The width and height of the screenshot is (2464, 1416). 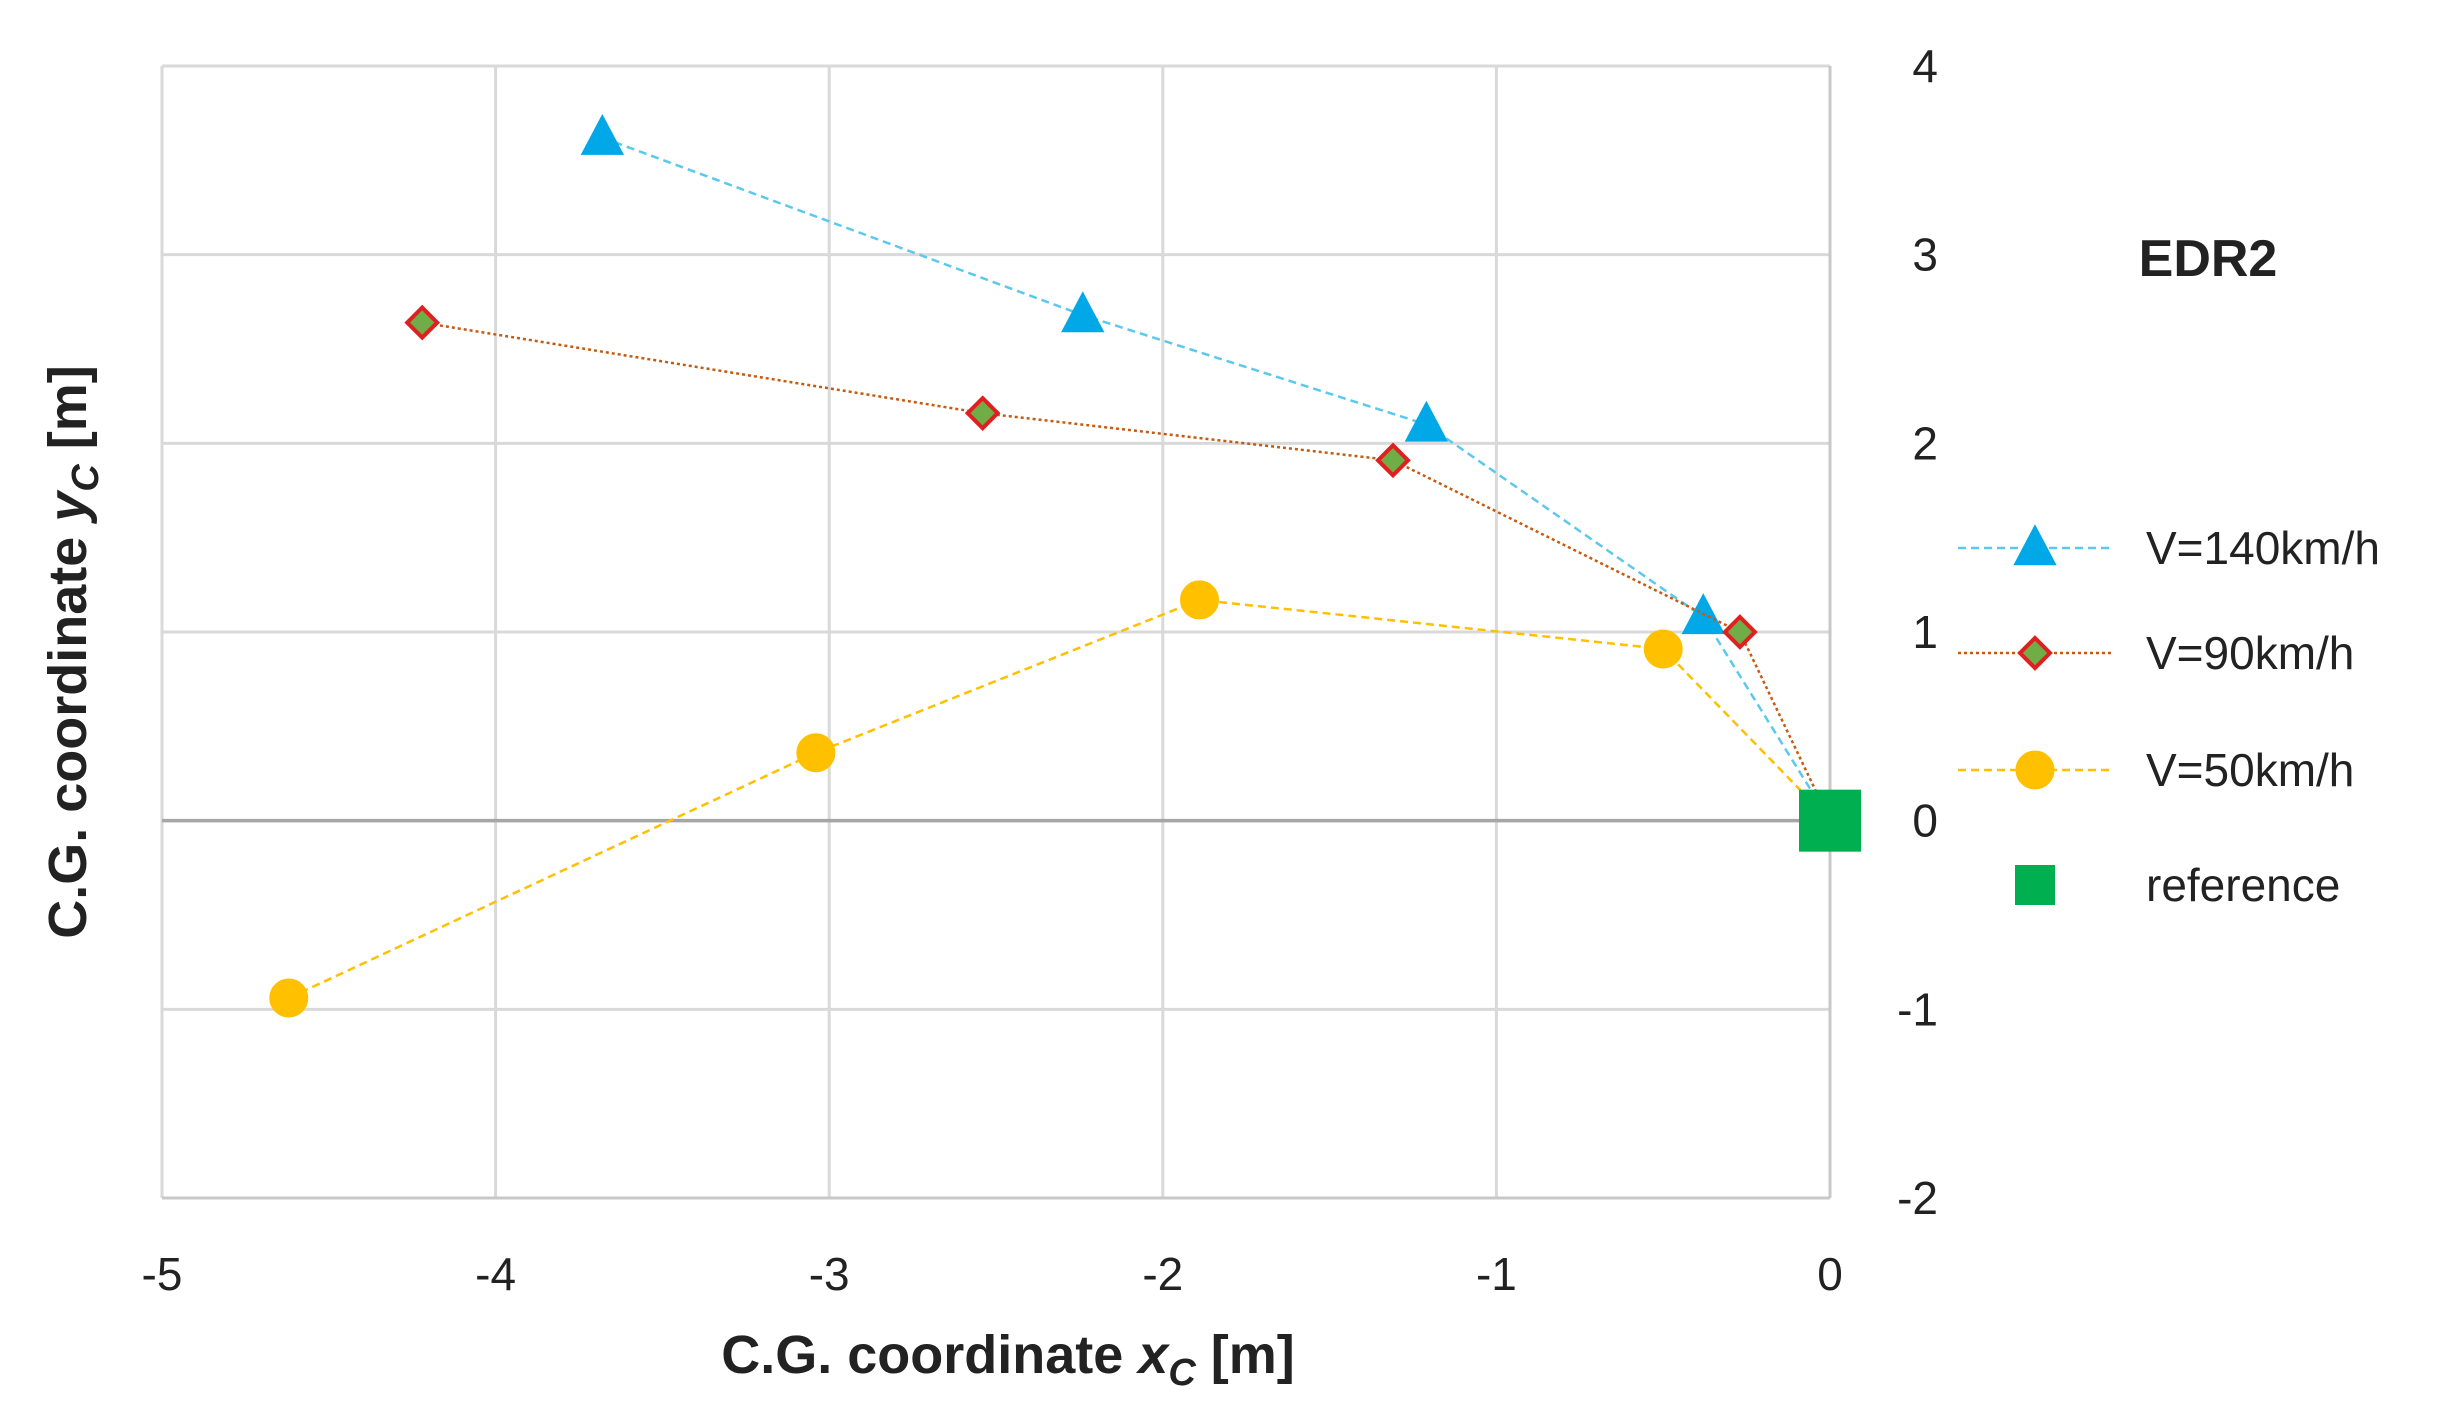 I want to click on legend-label-3: reference, so click(x=2243, y=885).